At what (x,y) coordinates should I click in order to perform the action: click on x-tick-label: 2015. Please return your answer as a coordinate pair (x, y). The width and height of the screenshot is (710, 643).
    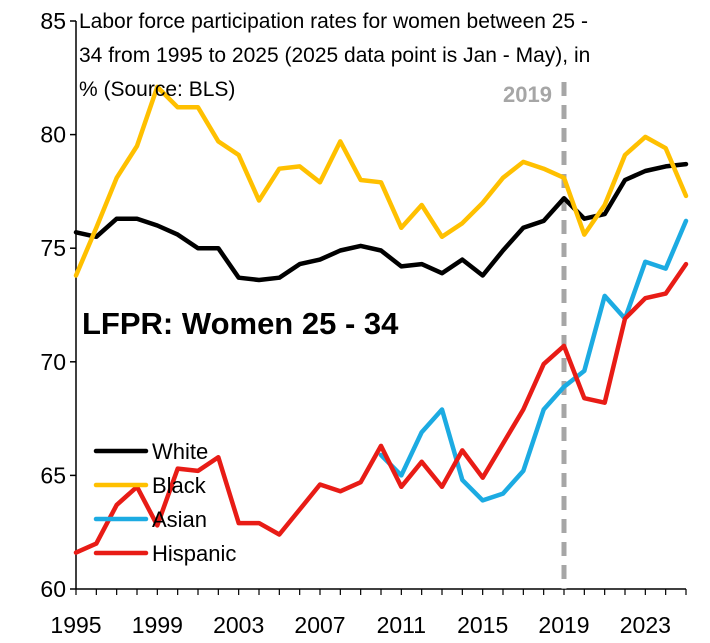
    Looking at the image, I should click on (482, 625).